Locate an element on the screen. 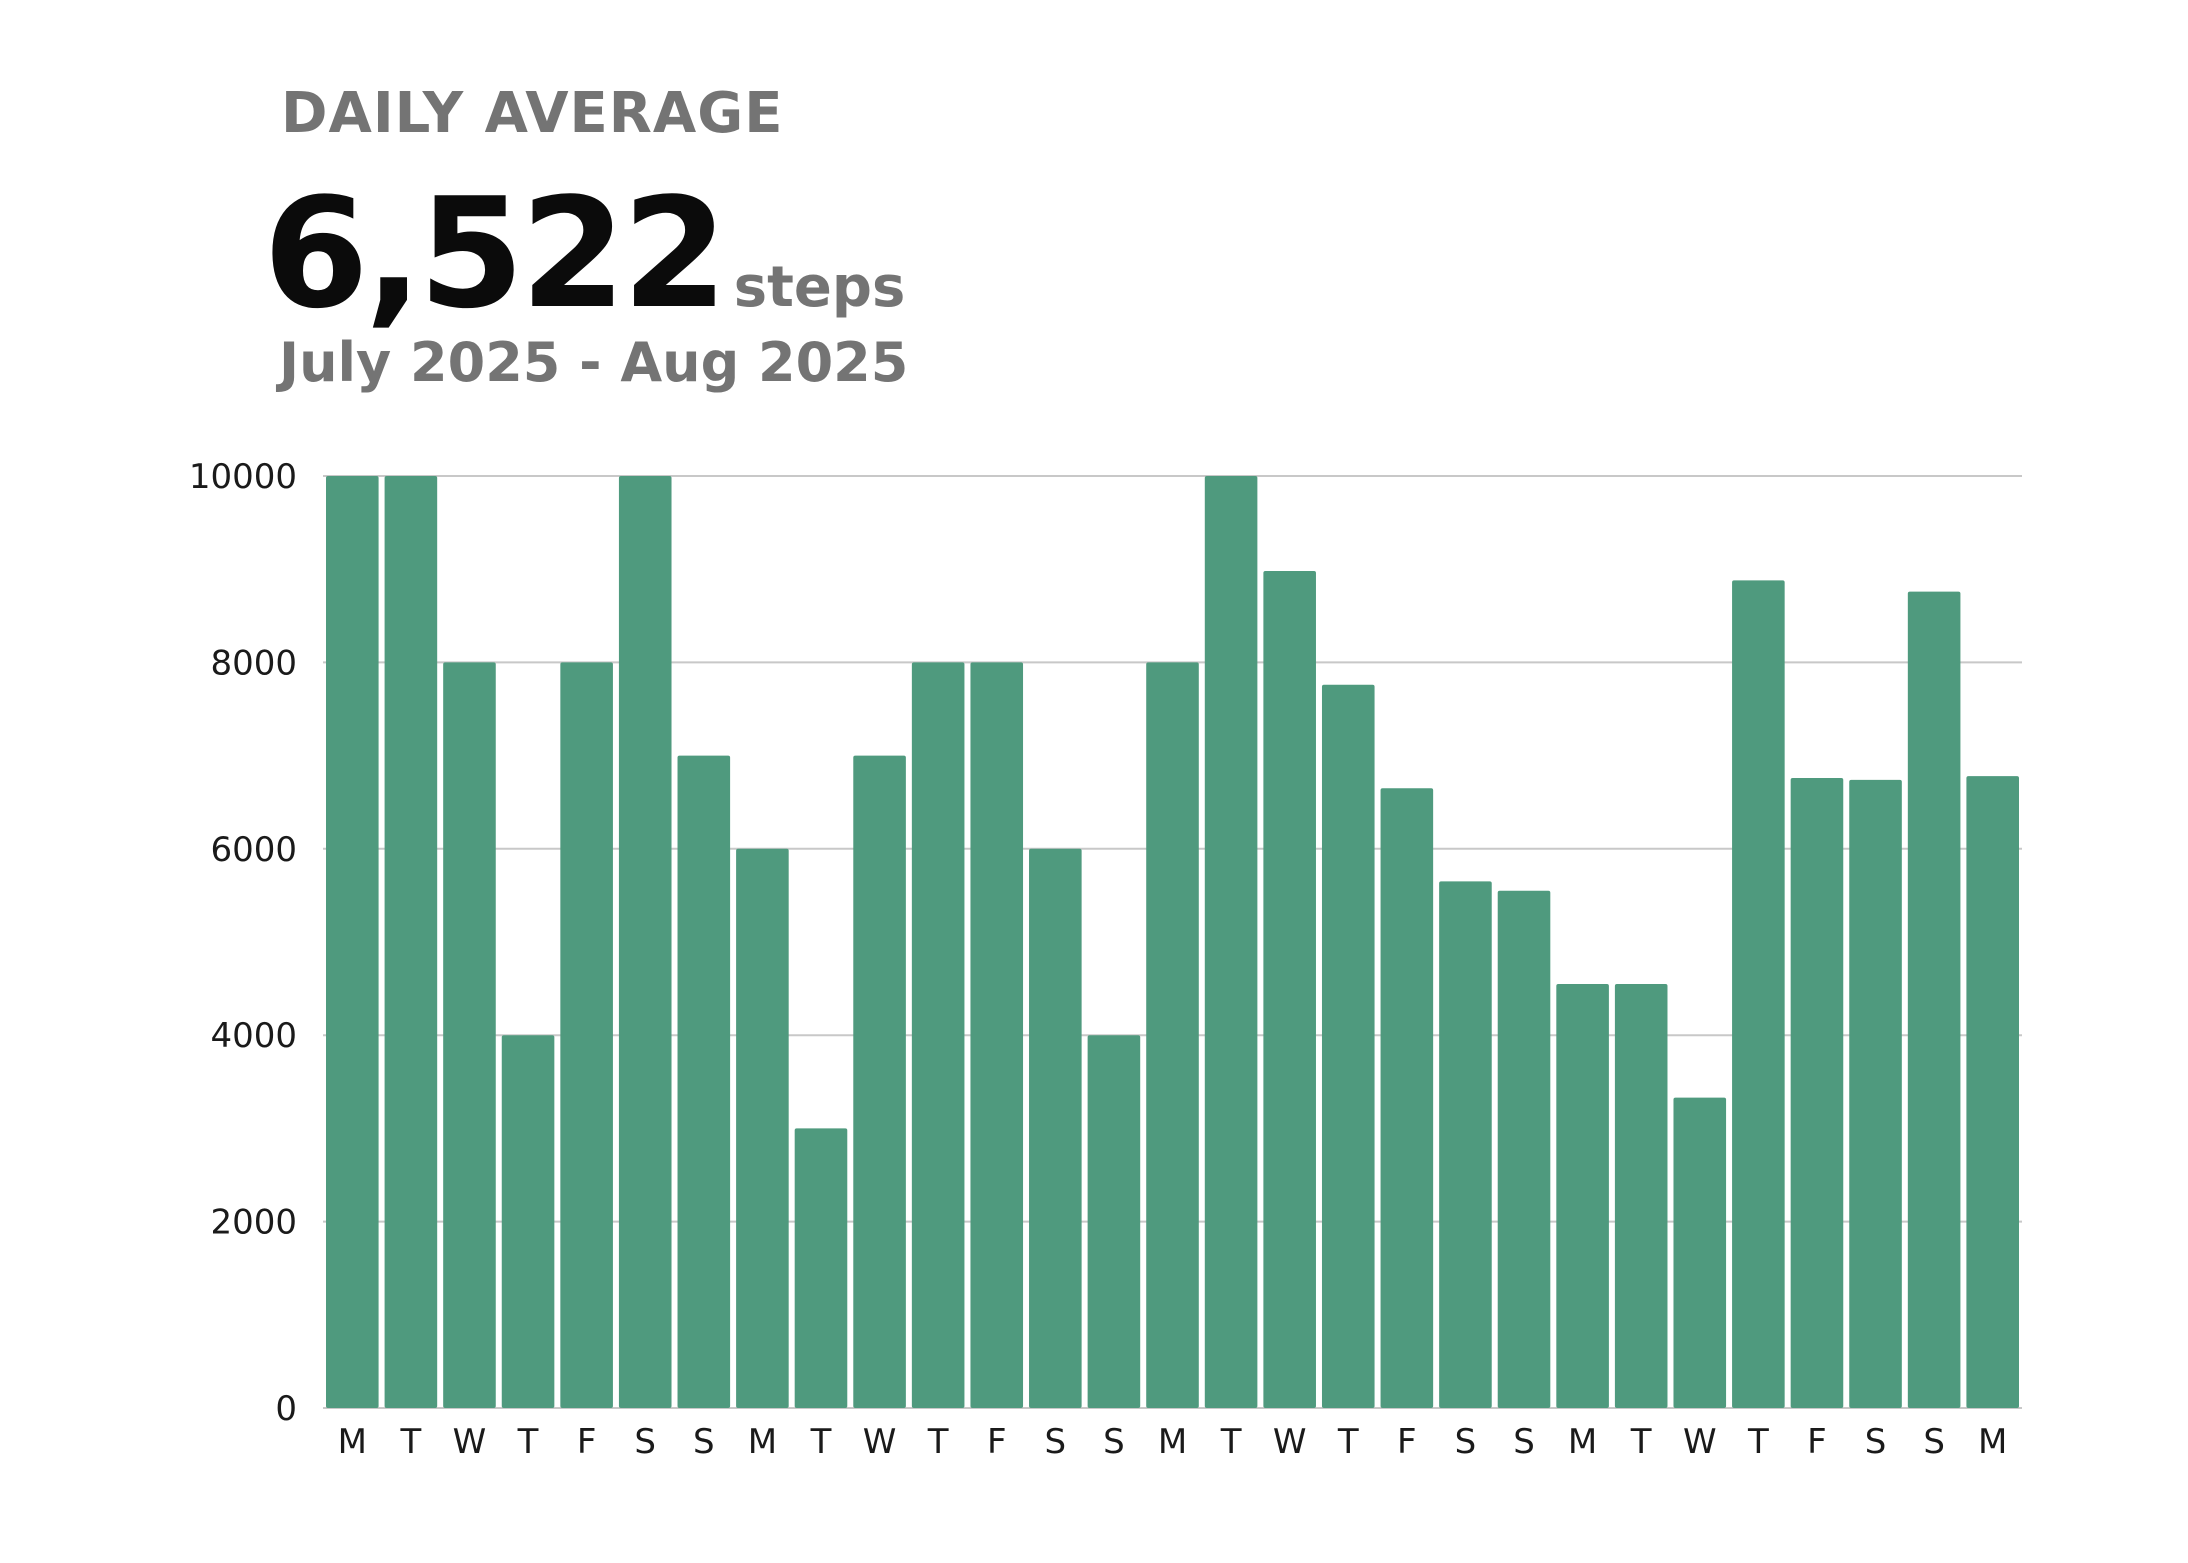 The height and width of the screenshot is (1563, 2188). y-tick-label: 10000 is located at coordinates (243, 477).